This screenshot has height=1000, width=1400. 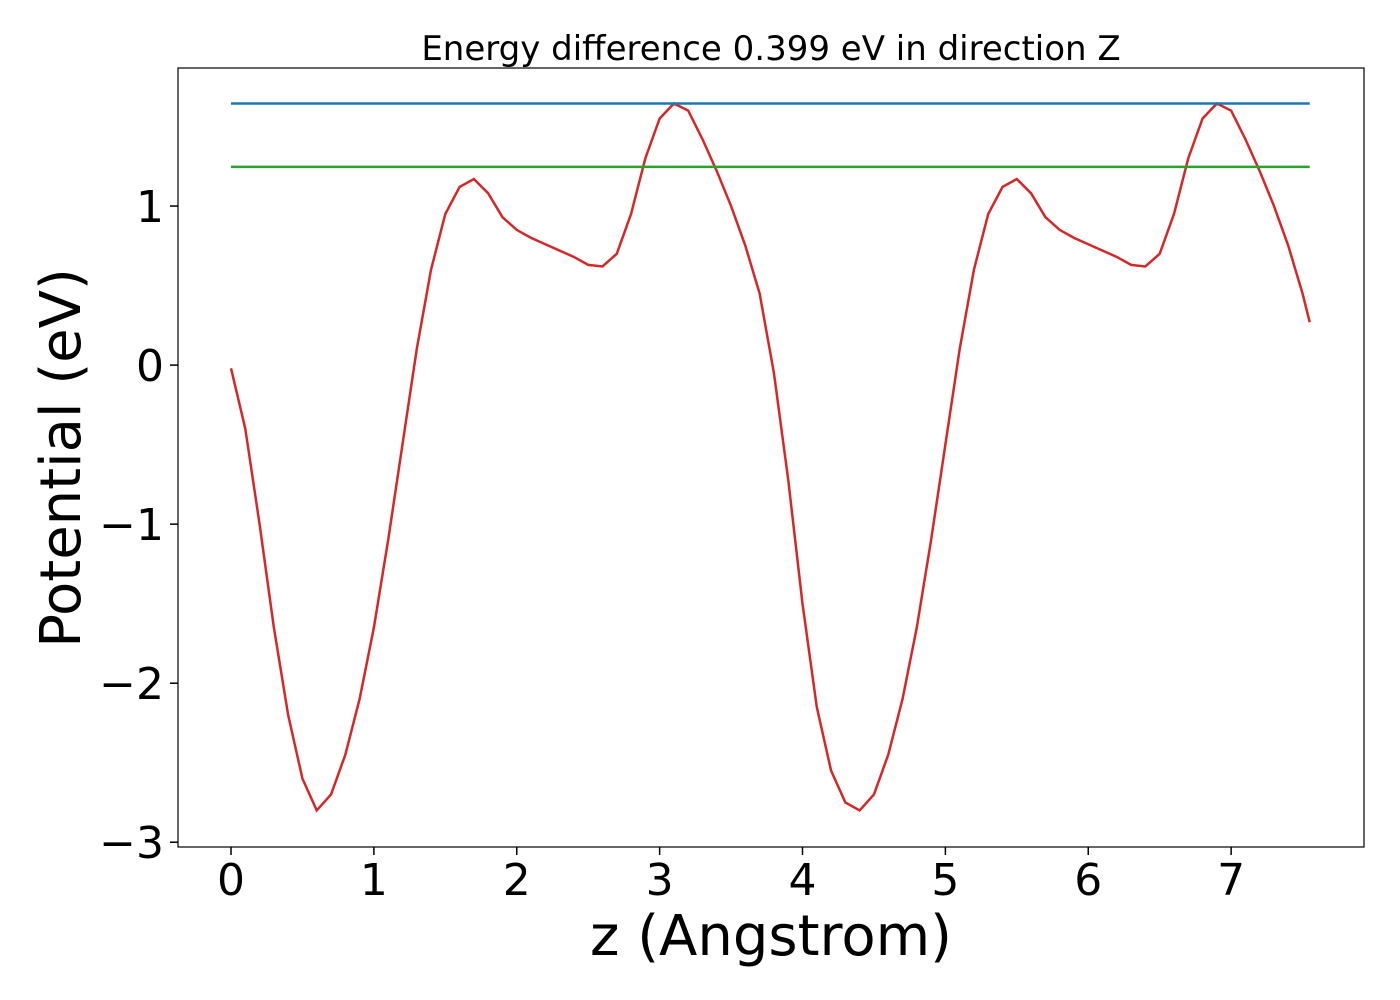 I want to click on x-tick-label: 0, so click(x=231, y=880).